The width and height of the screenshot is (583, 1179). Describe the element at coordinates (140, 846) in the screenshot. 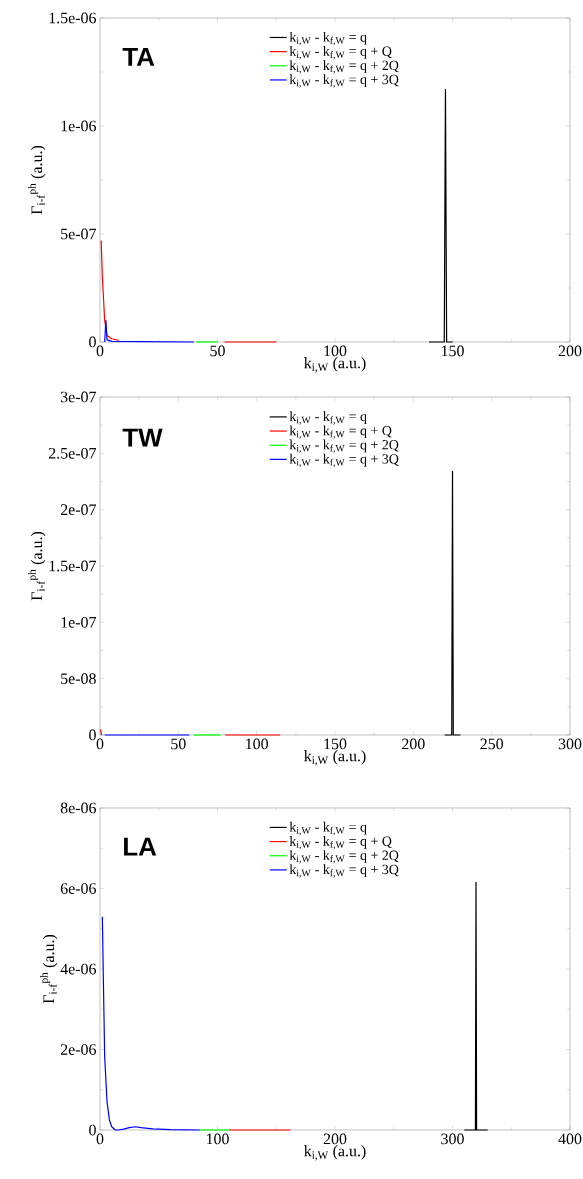

I see `text: LA` at that location.